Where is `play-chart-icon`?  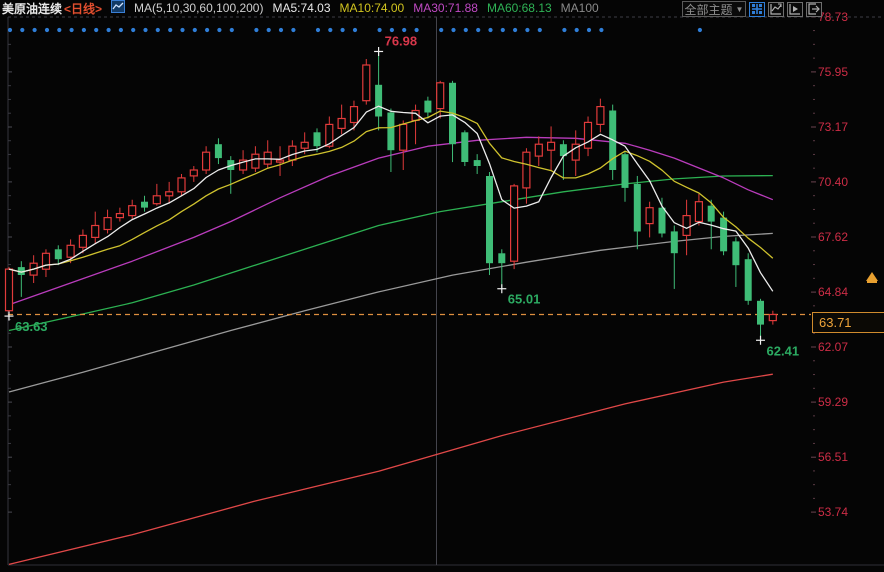
play-chart-icon is located at coordinates (795, 9).